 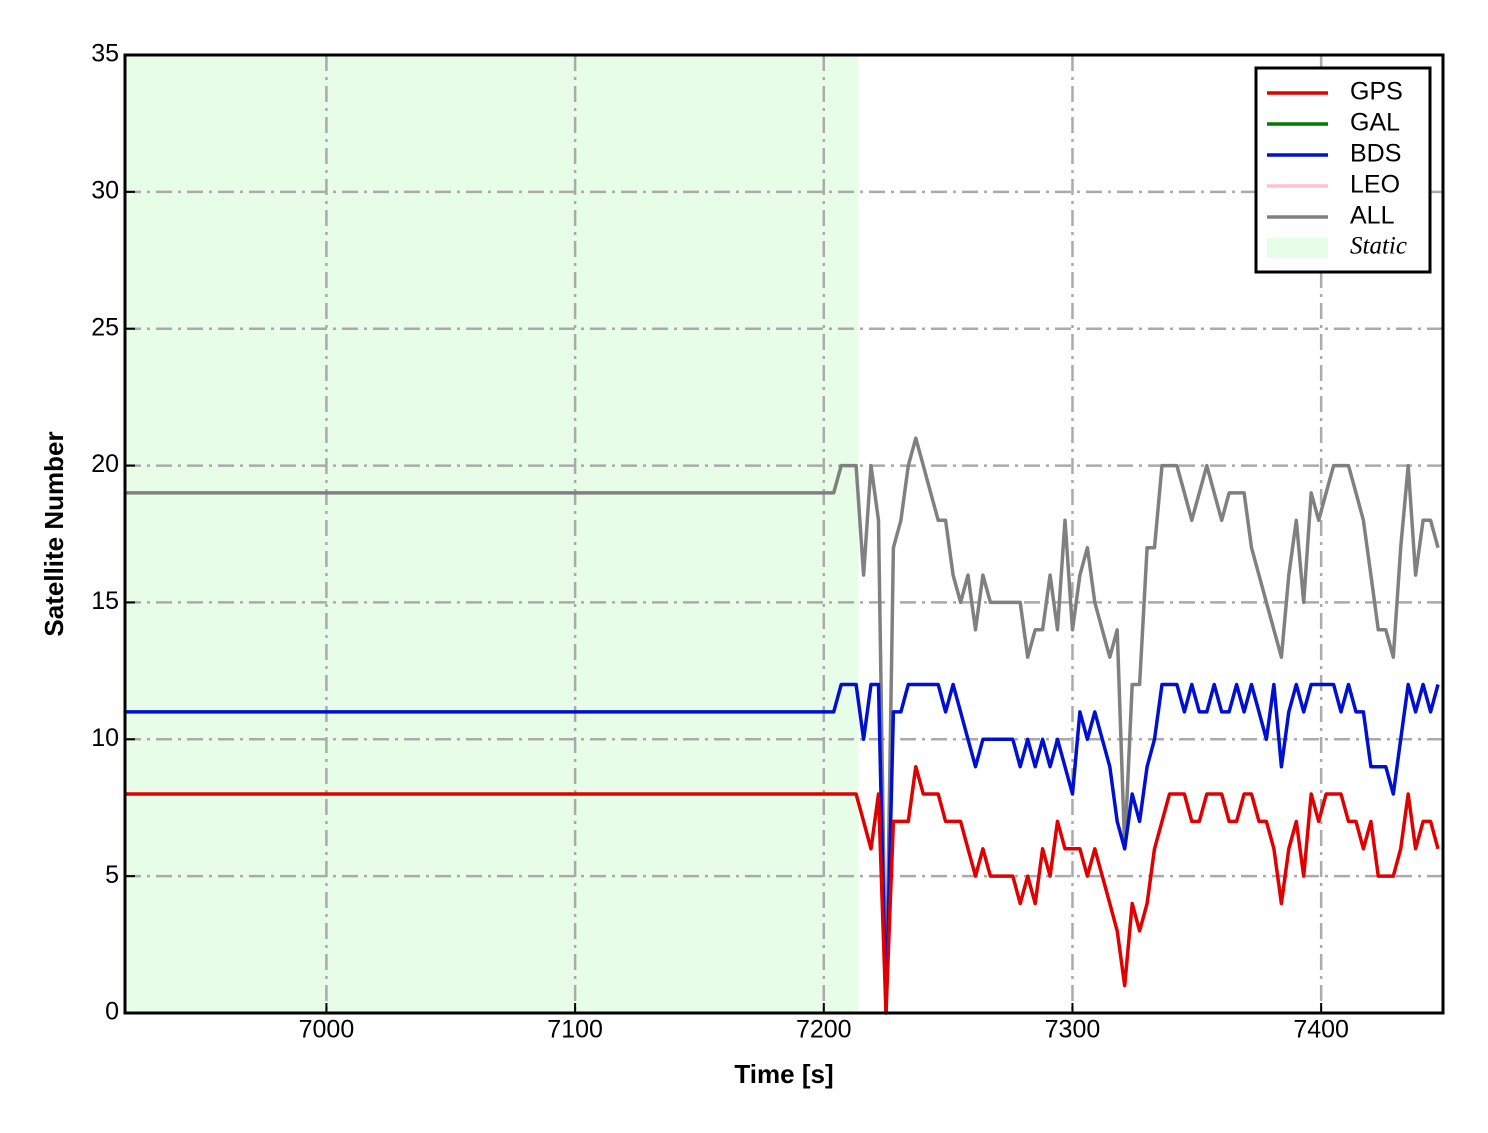 I want to click on legend: GPS GAL BDS LEO ALL Static, so click(x=1343, y=170).